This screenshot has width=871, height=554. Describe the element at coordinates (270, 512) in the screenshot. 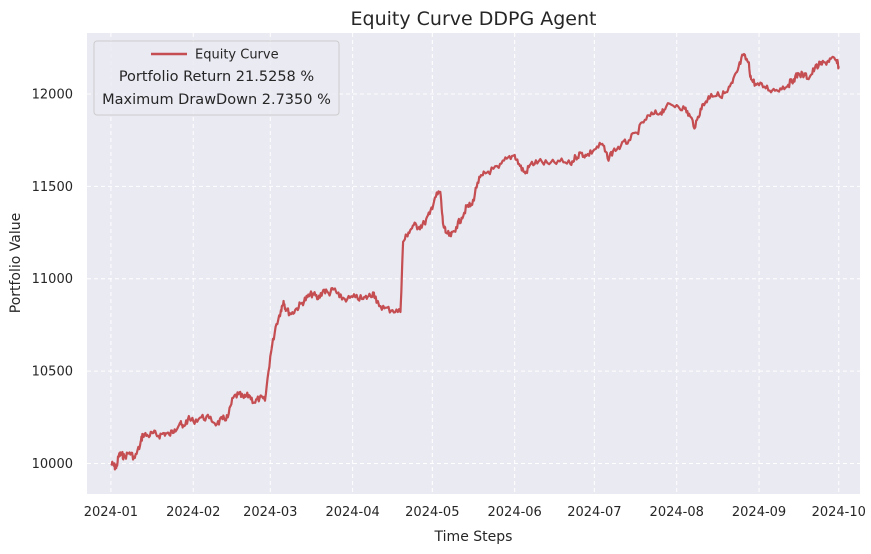

I see `x-tick-label: 2024-03` at that location.